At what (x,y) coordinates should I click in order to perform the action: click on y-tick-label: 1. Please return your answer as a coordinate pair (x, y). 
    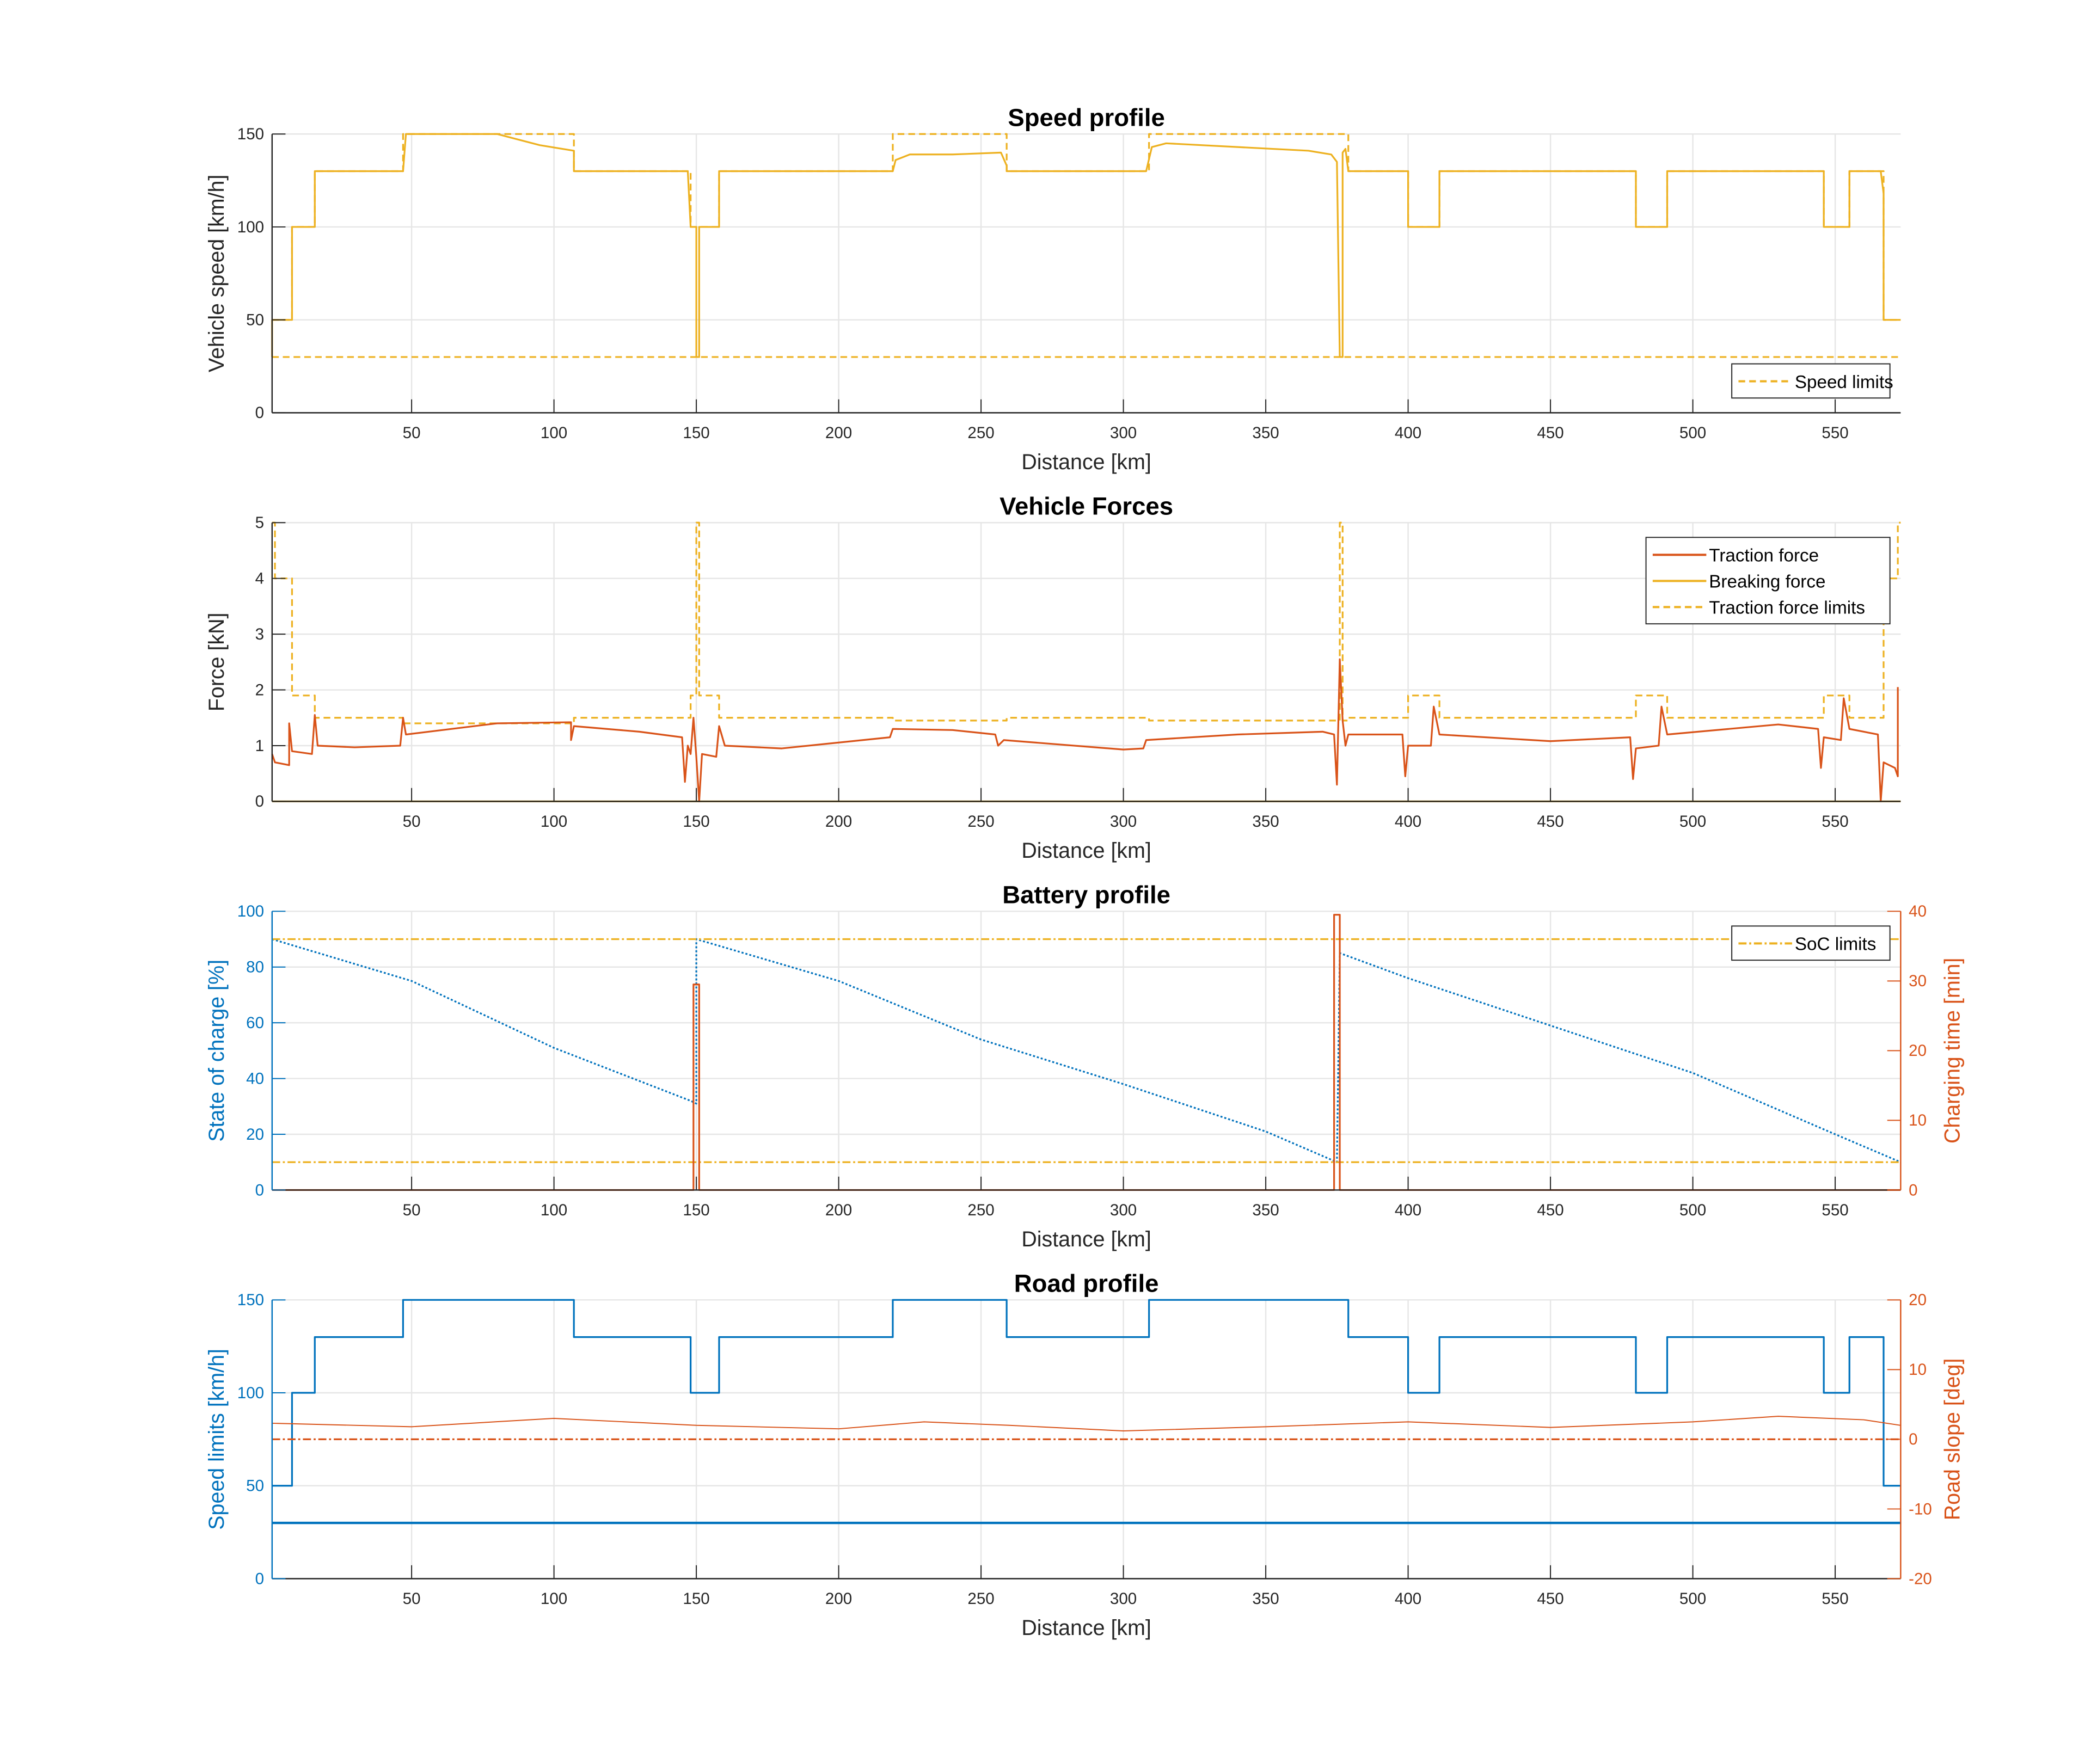
    Looking at the image, I should click on (259, 746).